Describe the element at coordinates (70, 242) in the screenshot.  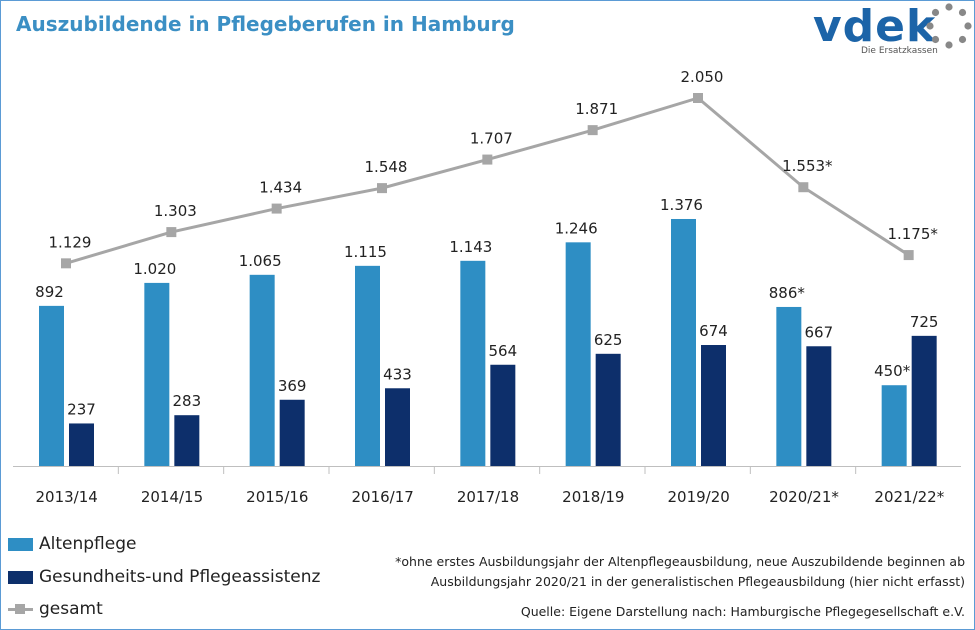
I see `label-gesamt-0: 1.129` at that location.